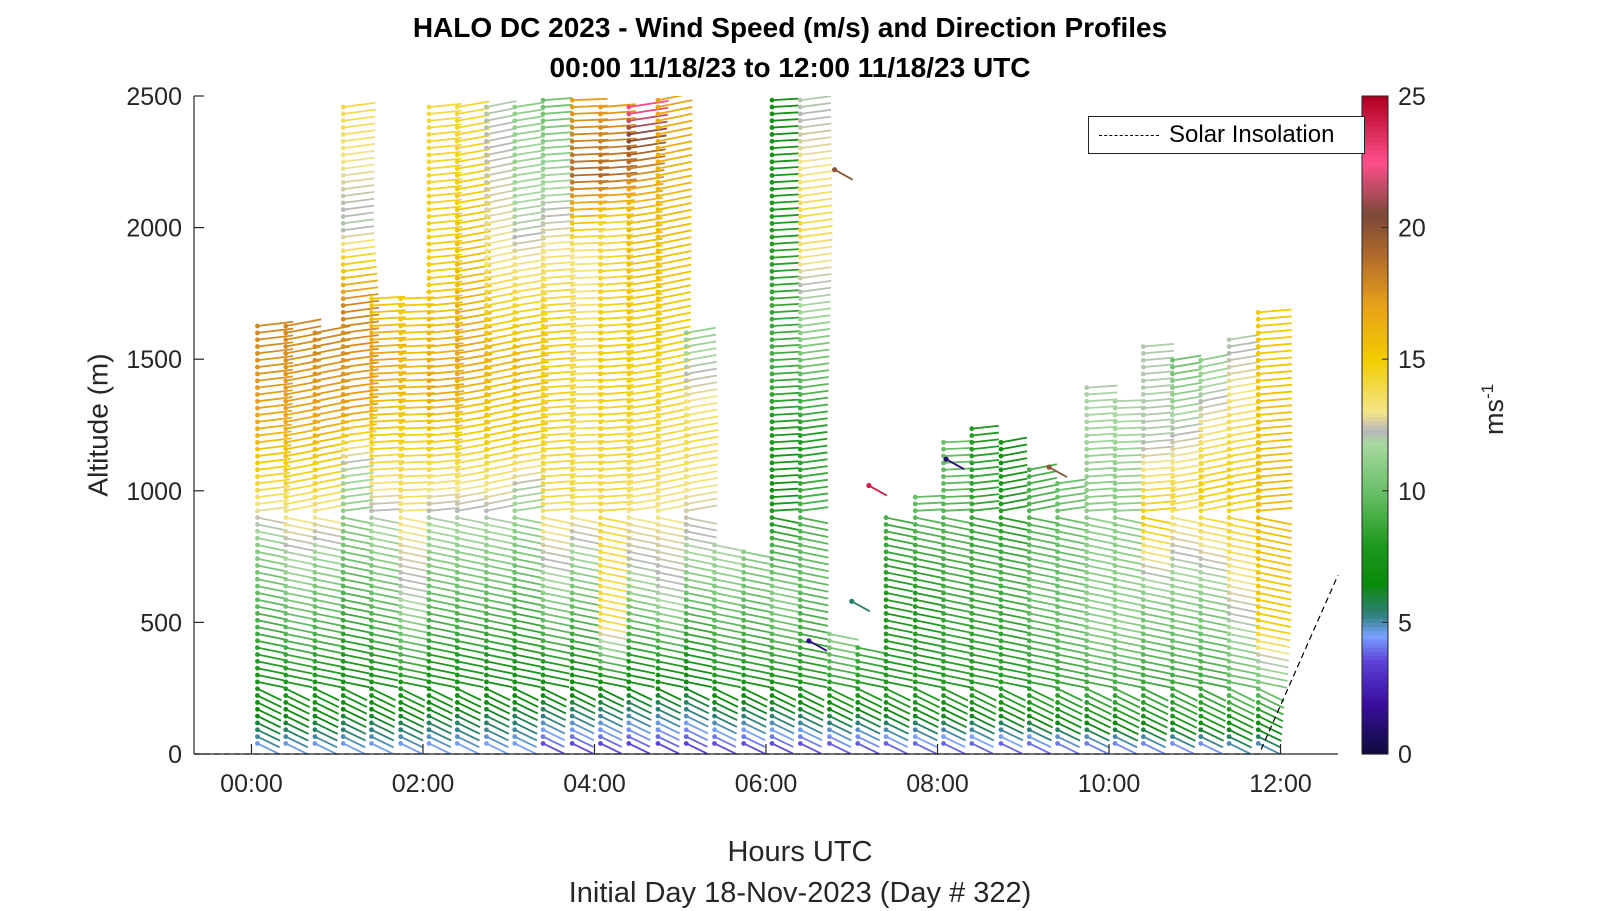  Describe the element at coordinates (594, 784) in the screenshot. I see `x-tick-label: 04:00` at that location.